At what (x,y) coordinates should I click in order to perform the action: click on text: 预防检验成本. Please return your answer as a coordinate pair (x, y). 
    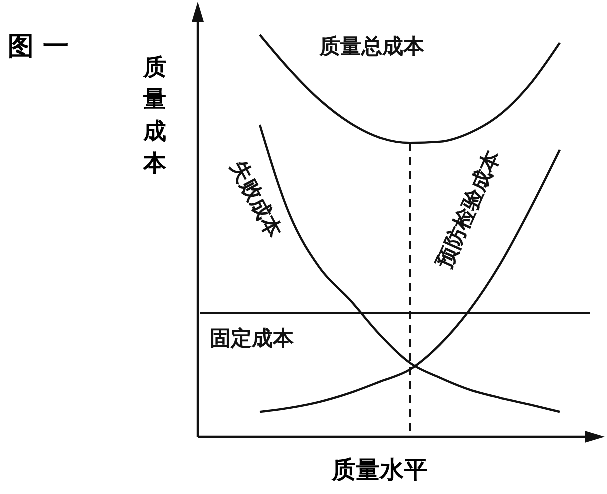
    Looking at the image, I should click on (468, 209).